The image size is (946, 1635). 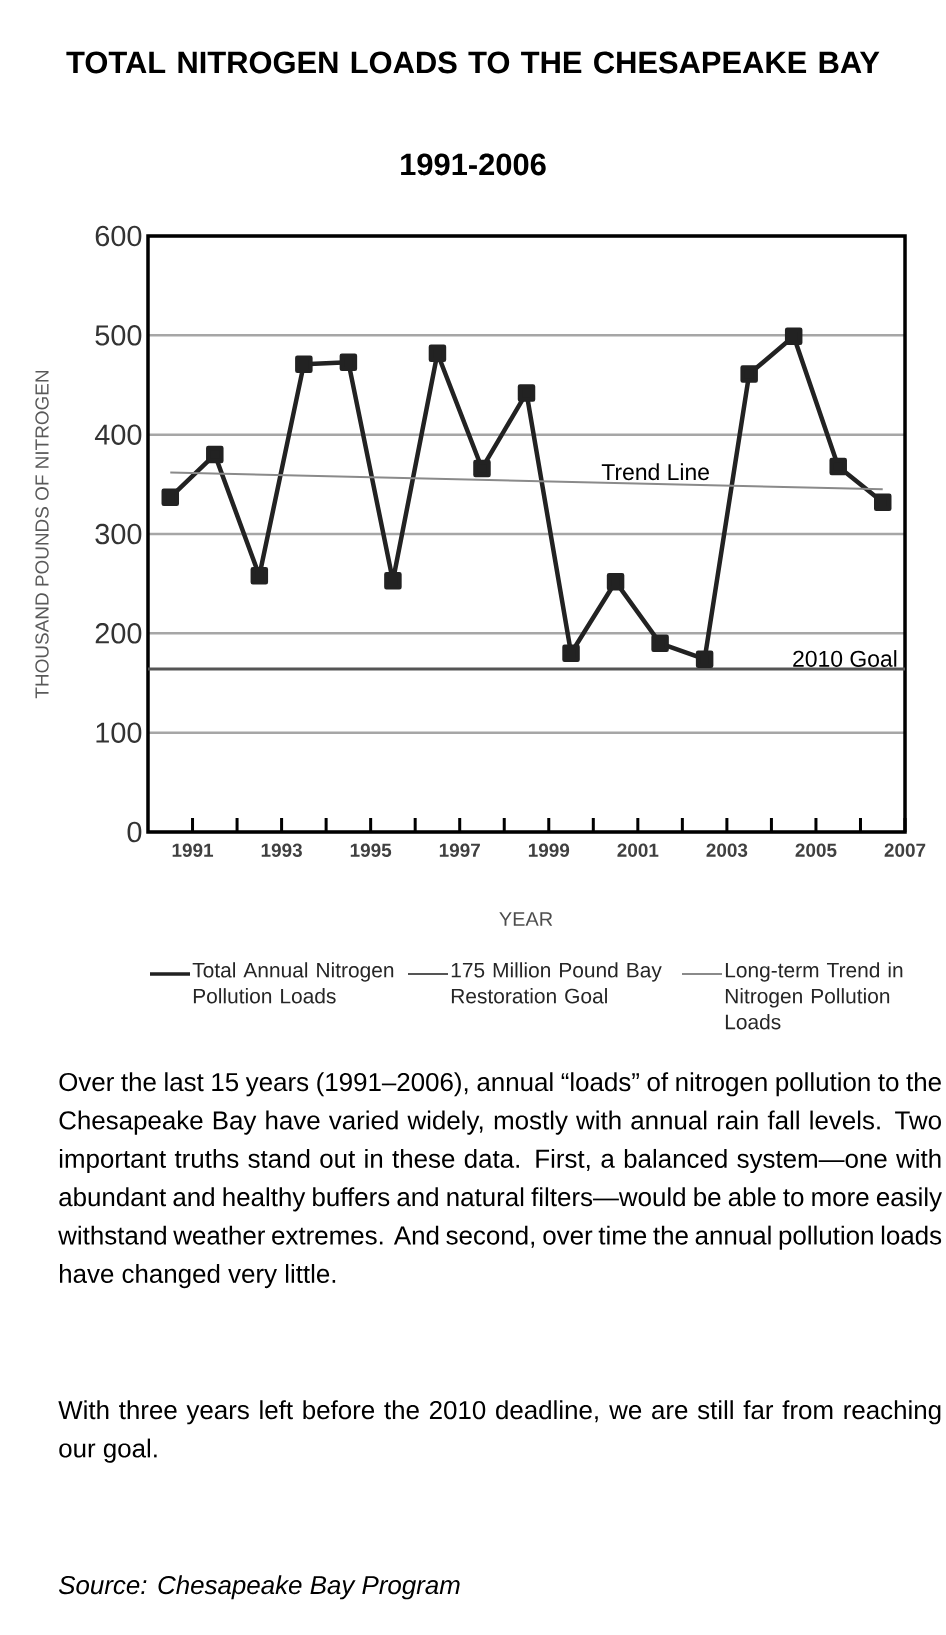 What do you see at coordinates (727, 850) in the screenshot?
I see `x-tick-label: 2003` at bounding box center [727, 850].